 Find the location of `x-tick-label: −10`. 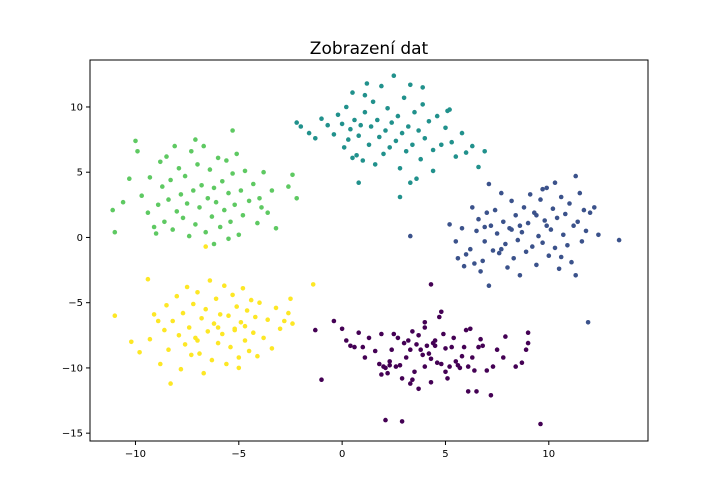

x-tick-label: −10 is located at coordinates (135, 454).